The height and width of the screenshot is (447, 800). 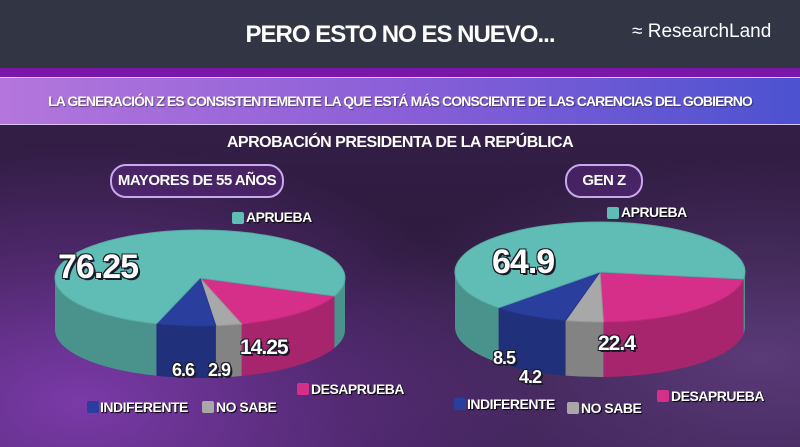 I want to click on pill-gen-z: GEN Z, so click(x=604, y=181).